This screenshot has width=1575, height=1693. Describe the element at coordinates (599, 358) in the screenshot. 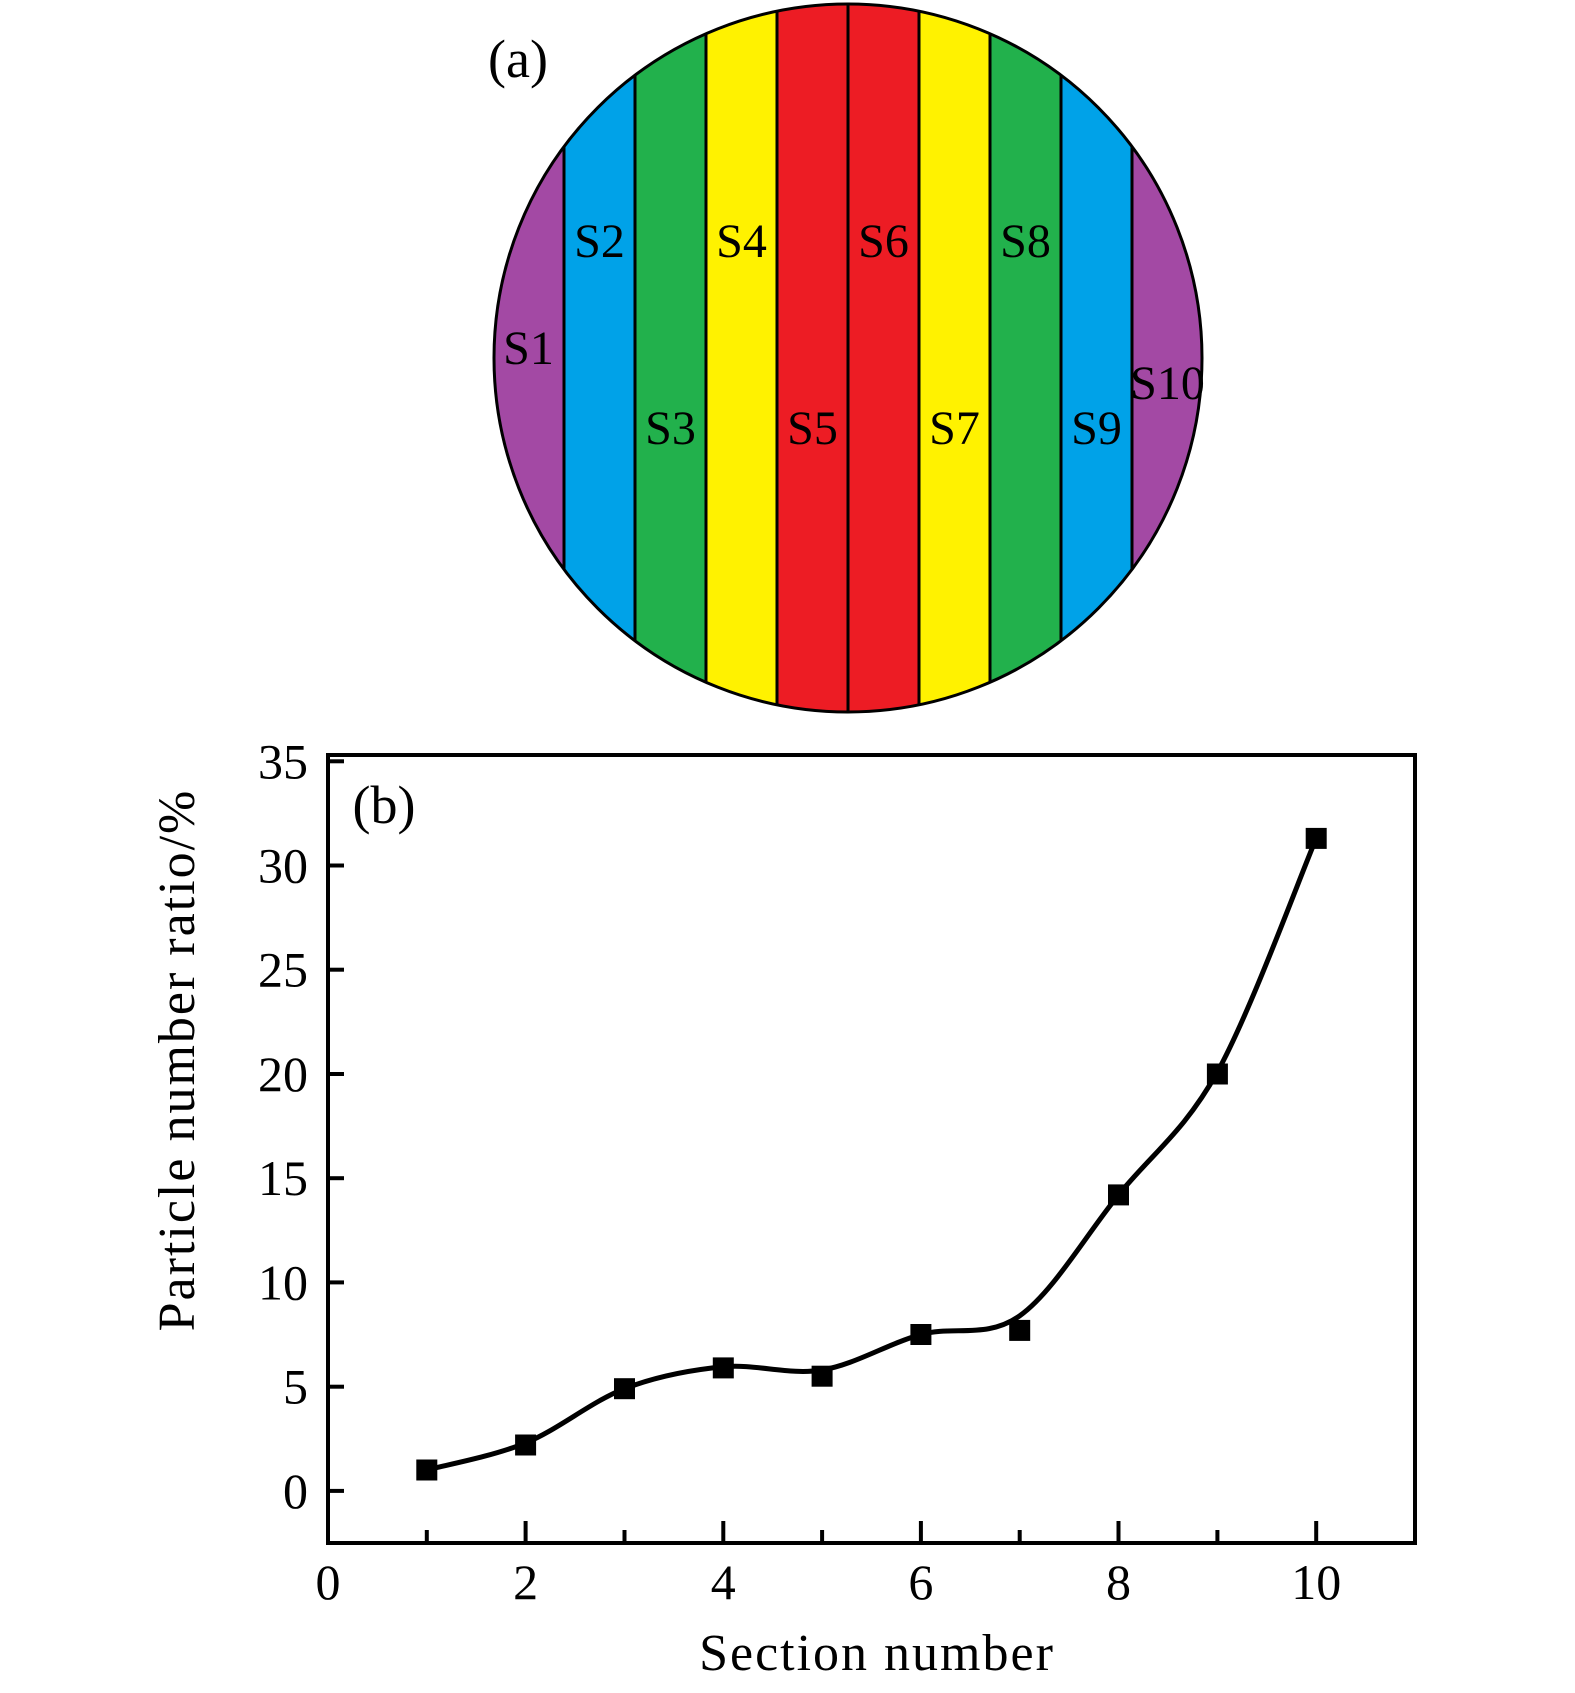

I see `wafer-section-s2` at that location.